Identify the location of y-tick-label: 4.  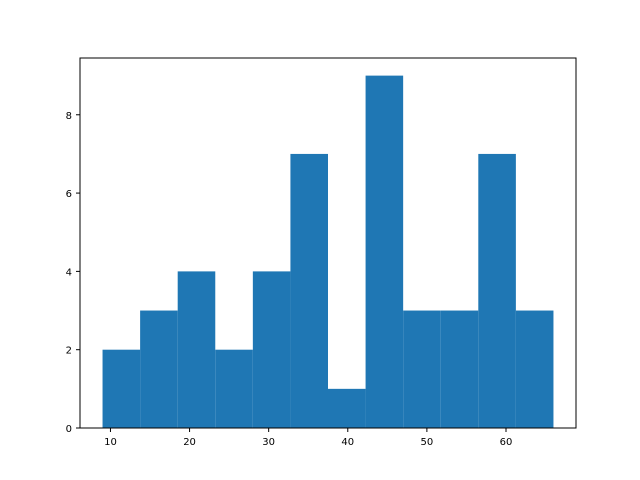
(69, 272).